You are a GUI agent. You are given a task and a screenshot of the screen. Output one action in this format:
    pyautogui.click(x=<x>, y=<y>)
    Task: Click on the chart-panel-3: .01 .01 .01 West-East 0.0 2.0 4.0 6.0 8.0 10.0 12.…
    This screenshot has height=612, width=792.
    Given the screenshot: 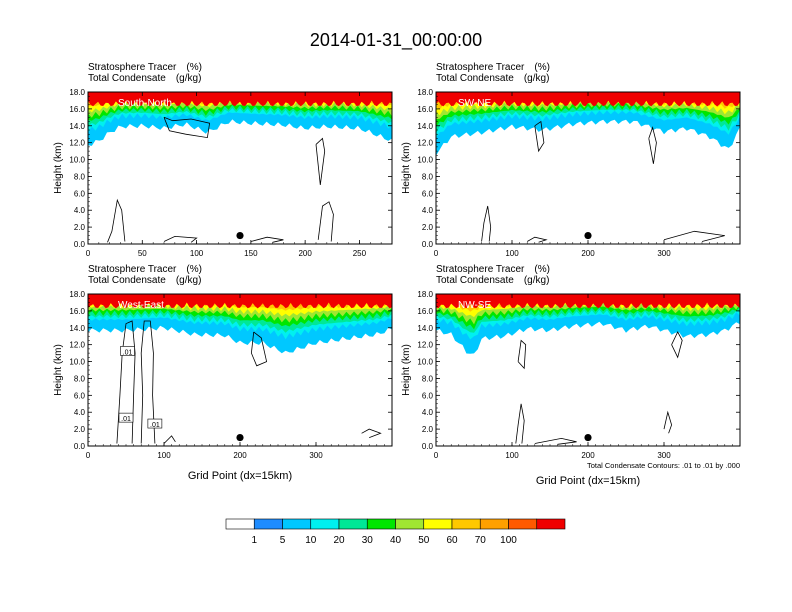 What is the action you would take?
    pyautogui.click(x=223, y=386)
    